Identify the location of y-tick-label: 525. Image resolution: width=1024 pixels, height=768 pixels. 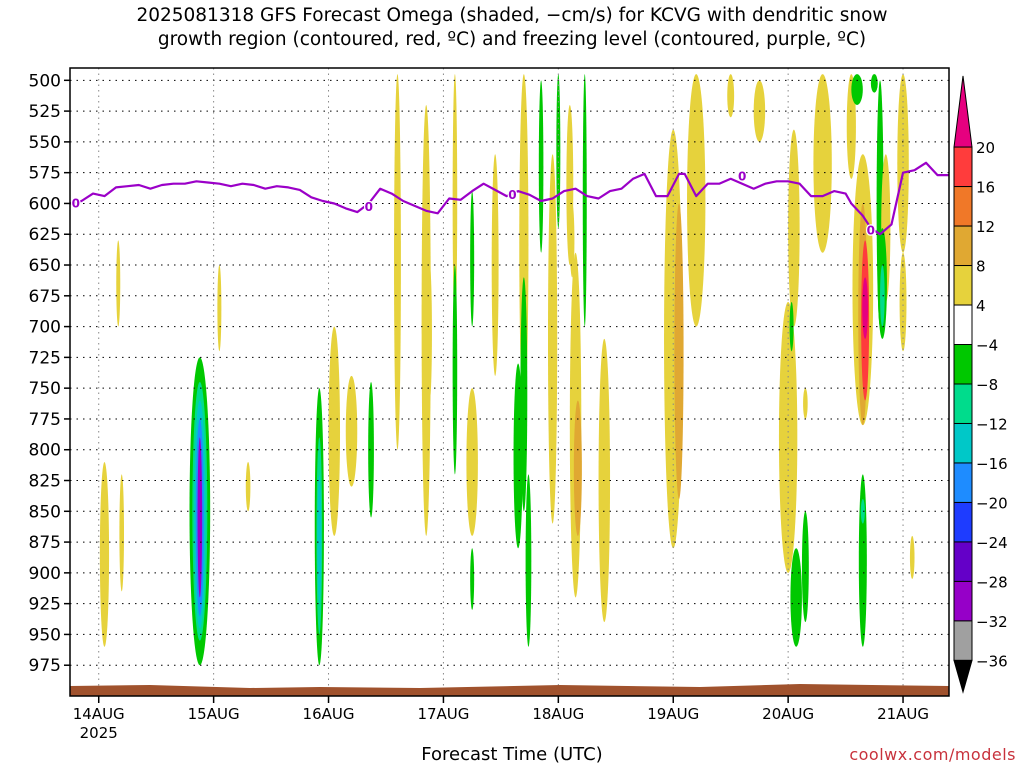
(45, 112).